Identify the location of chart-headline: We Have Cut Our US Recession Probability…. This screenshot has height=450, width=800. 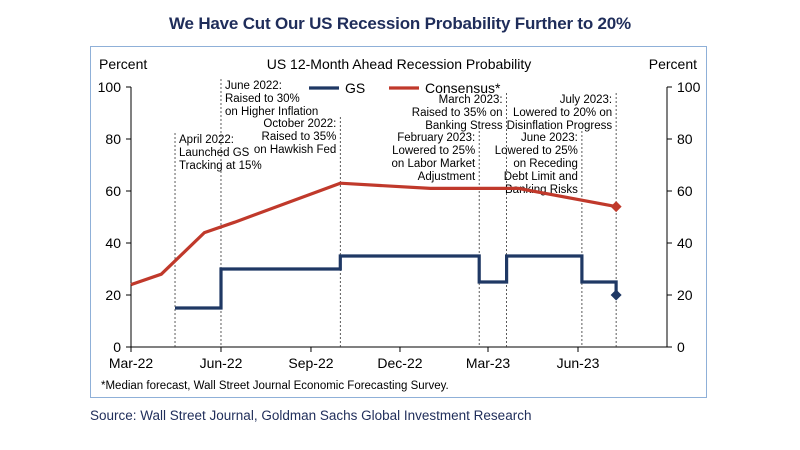
(400, 23).